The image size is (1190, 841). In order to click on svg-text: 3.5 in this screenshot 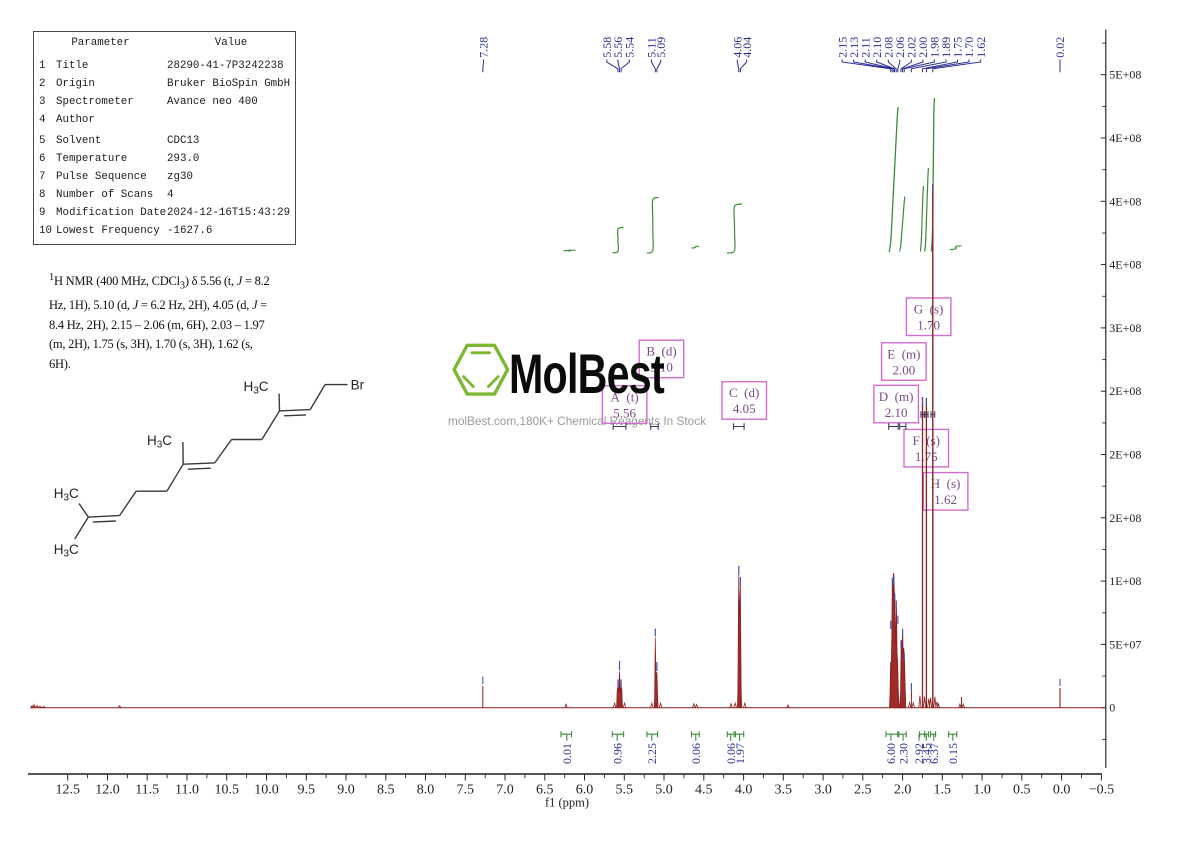, I will do `click(784, 790)`.